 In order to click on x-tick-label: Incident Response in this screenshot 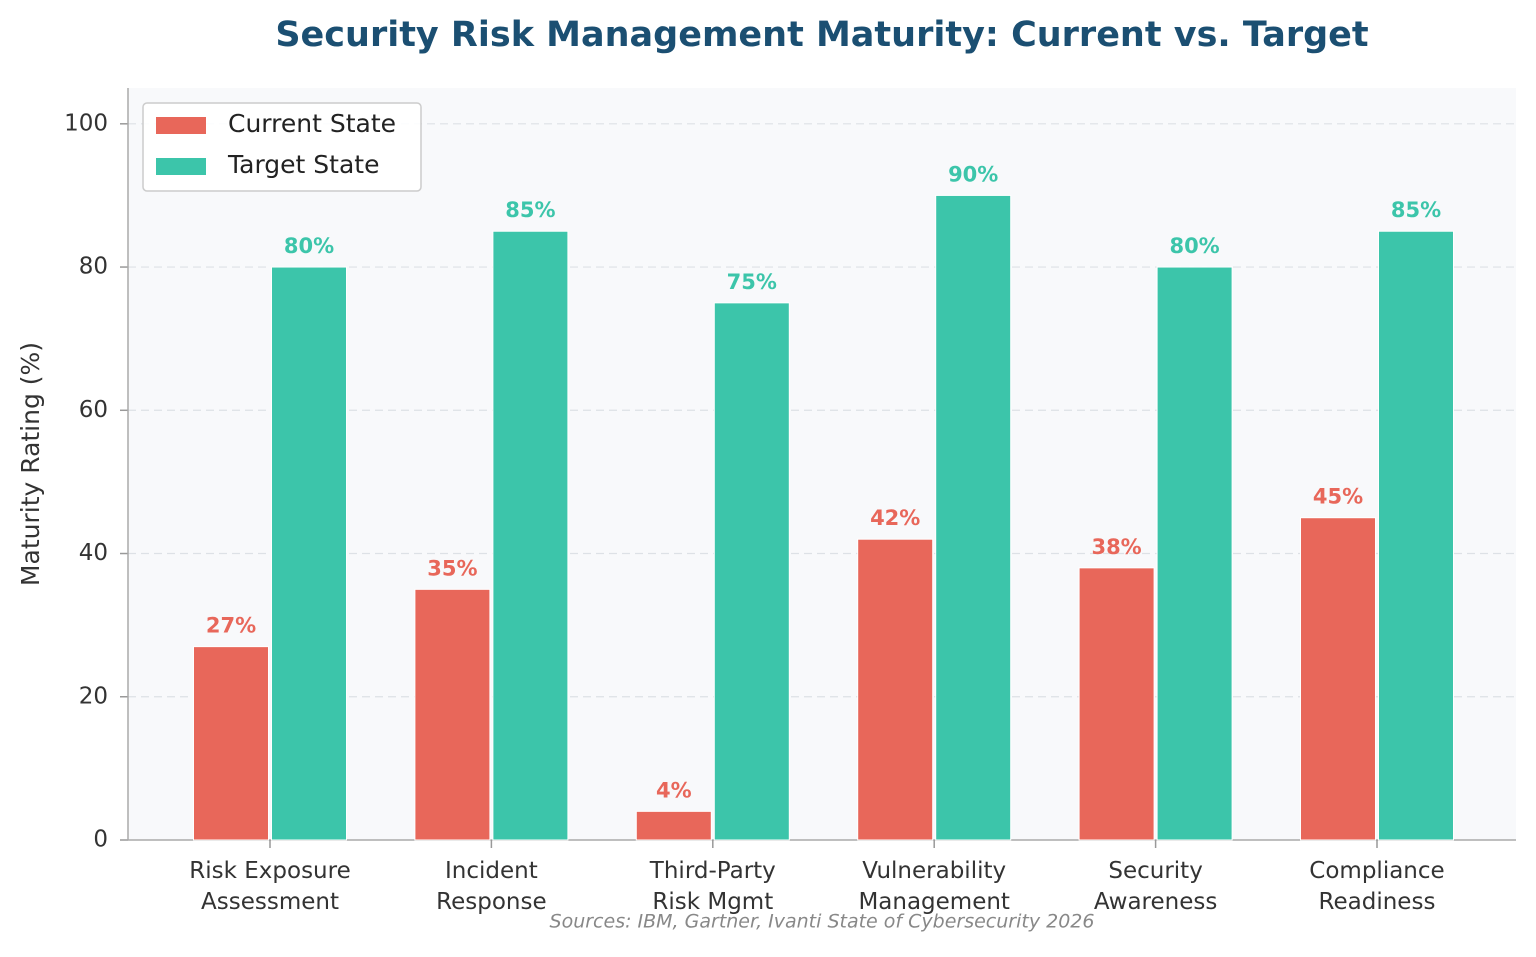, I will do `click(491, 886)`.